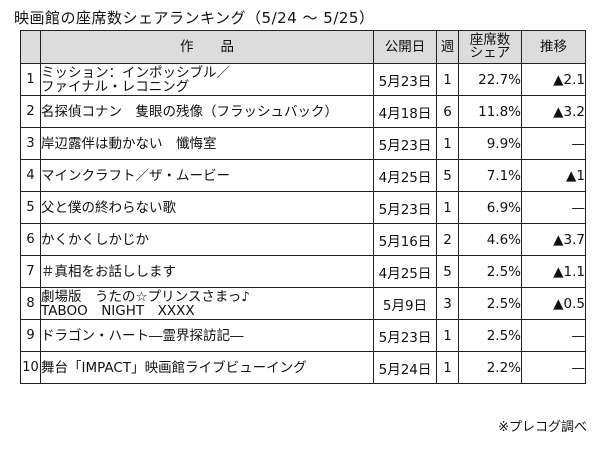  I want to click on source-note: ※プレコグ調べ, so click(542, 427).